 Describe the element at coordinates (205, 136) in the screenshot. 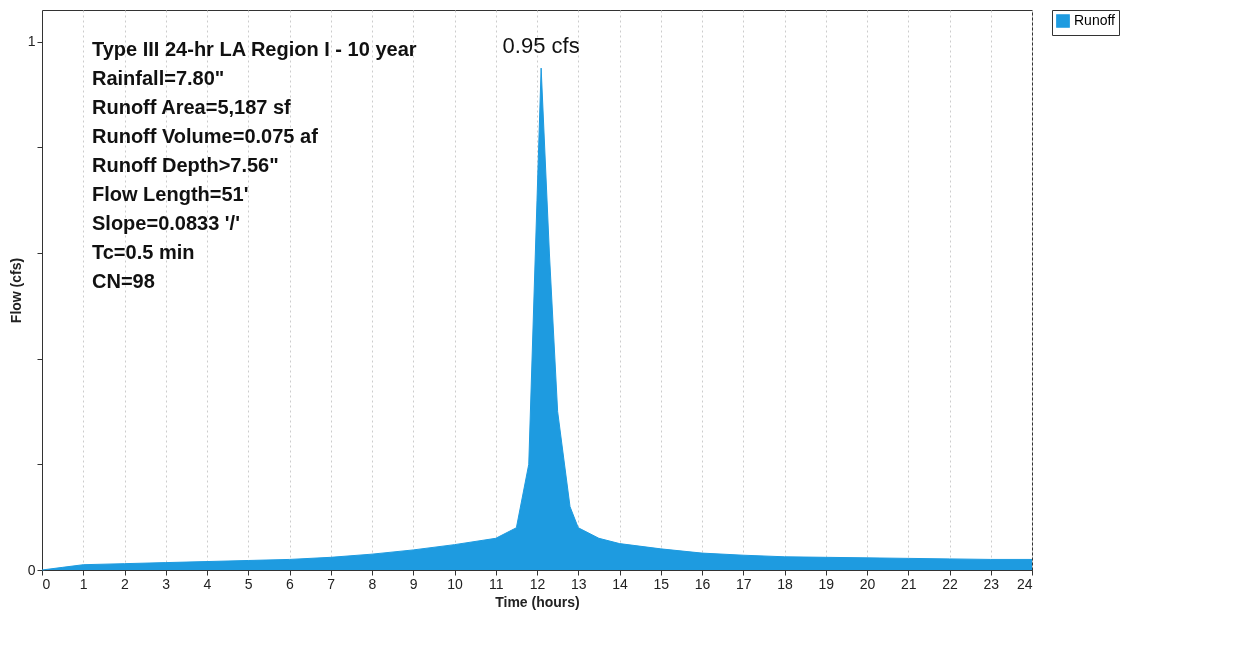

I see `annotation: Runoff Volume=0.075 af` at that location.